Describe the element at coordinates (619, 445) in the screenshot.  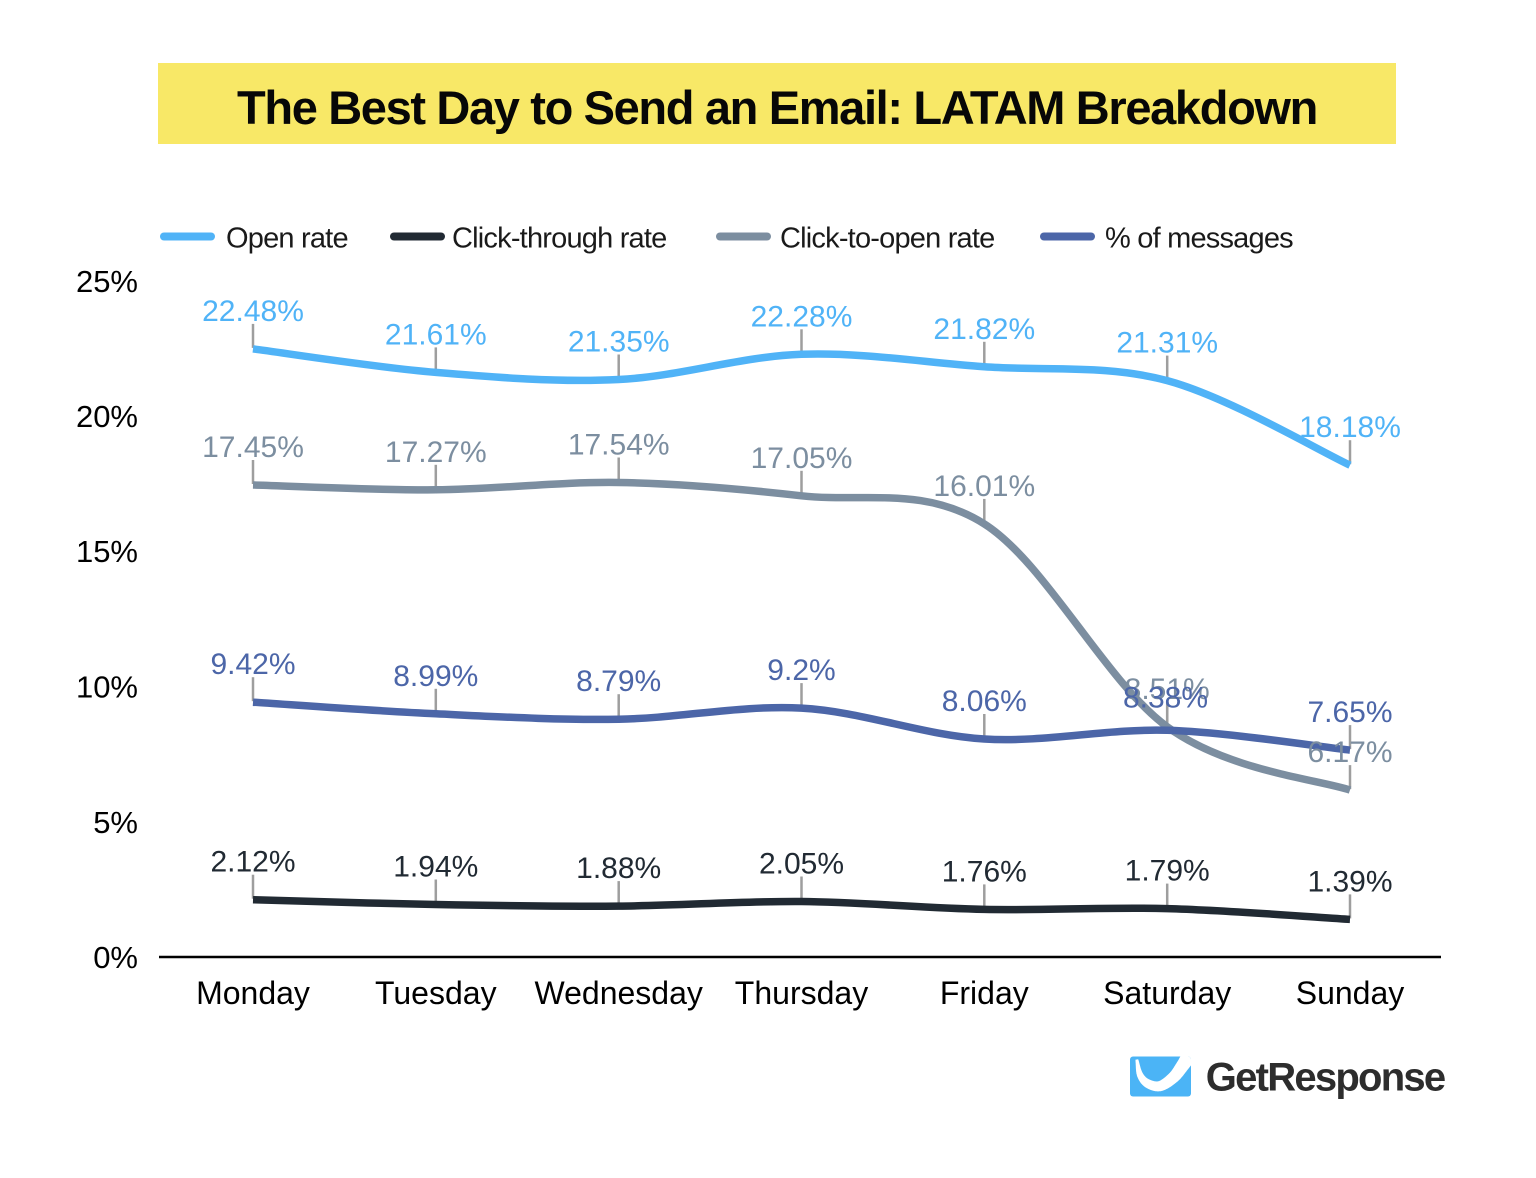
I see `svg-text: 17.54%` at that location.